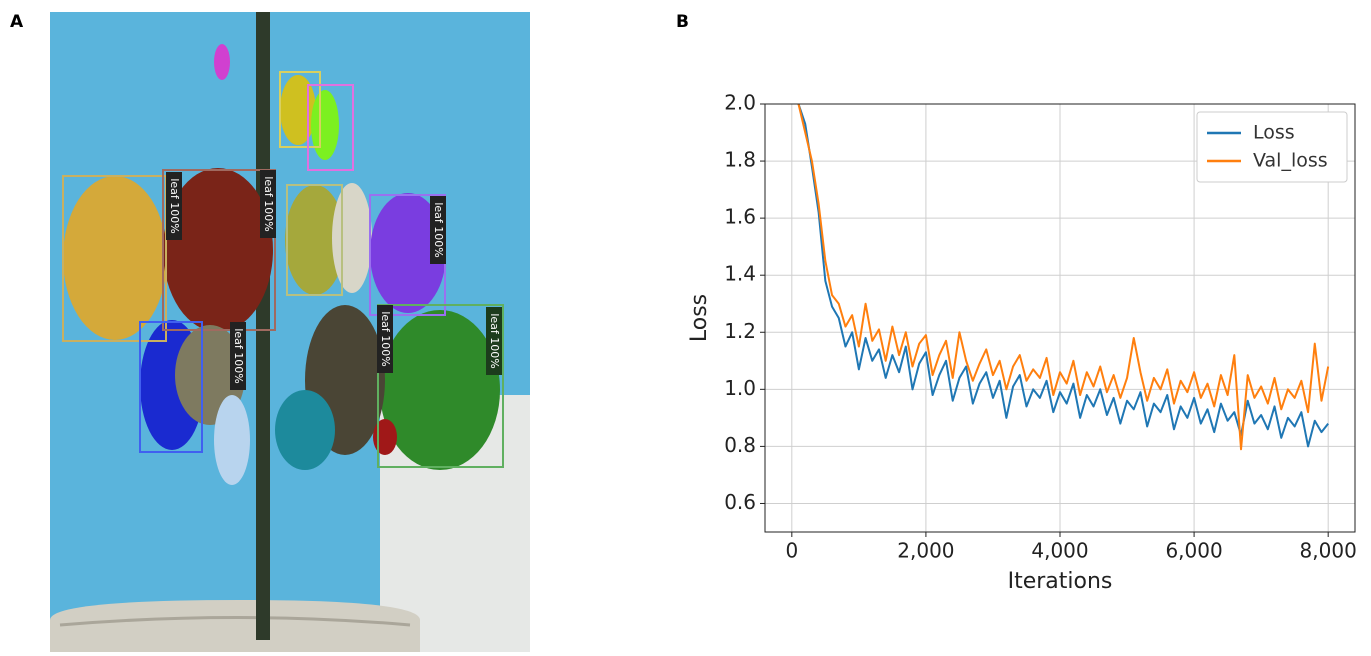  What do you see at coordinates (740, 388) in the screenshot?
I see `y-tick-label: 1.0` at bounding box center [740, 388].